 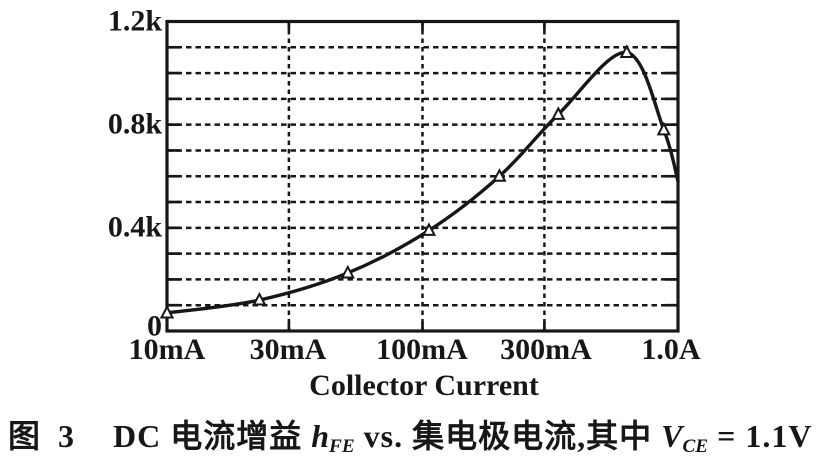 I want to click on figure-caption-text: DC 电流增益 hFE vs. 集电极电流,其中 VCE = 1.1V, so click(x=462, y=437).